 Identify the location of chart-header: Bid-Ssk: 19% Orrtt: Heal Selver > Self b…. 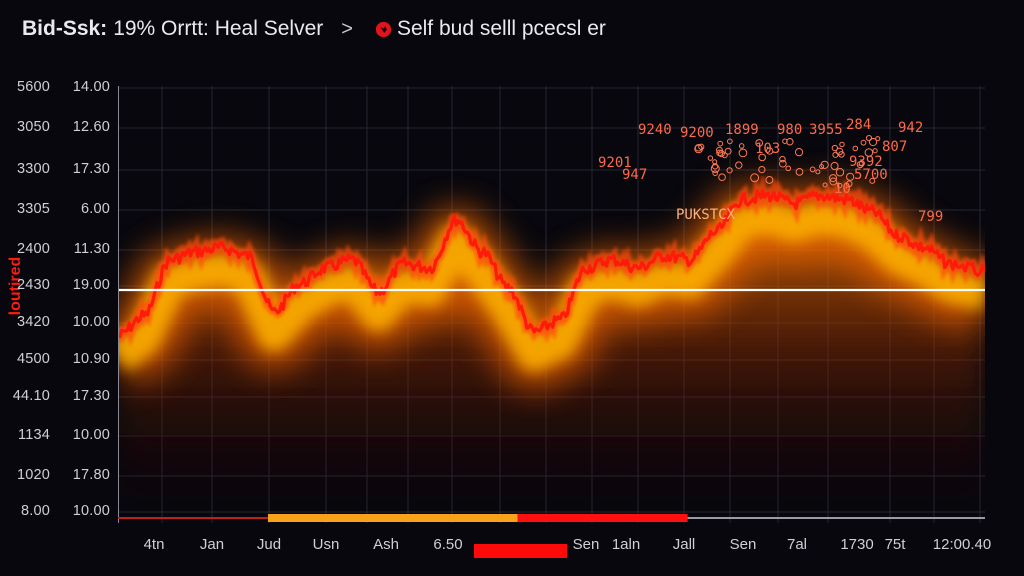
(314, 29).